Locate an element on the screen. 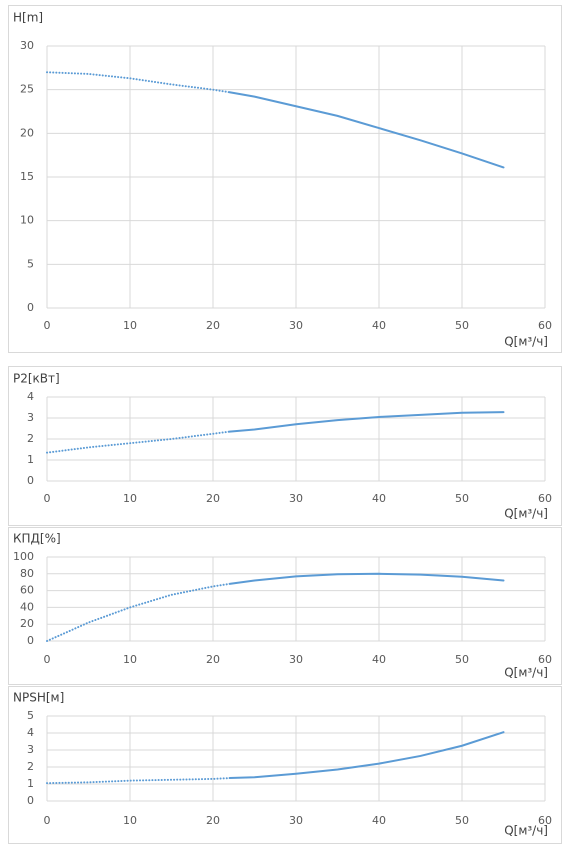  y-axis-title: P2[кВт] is located at coordinates (36, 379).